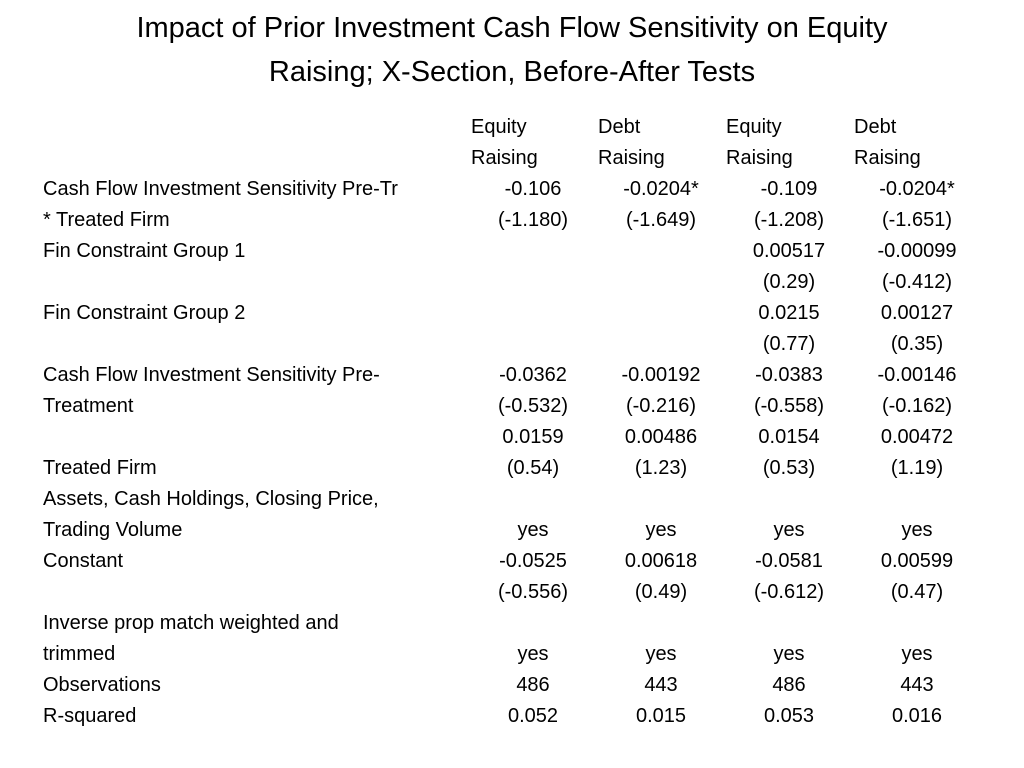 The width and height of the screenshot is (1024, 768). I want to click on table-cell: (0.49), so click(661, 592).